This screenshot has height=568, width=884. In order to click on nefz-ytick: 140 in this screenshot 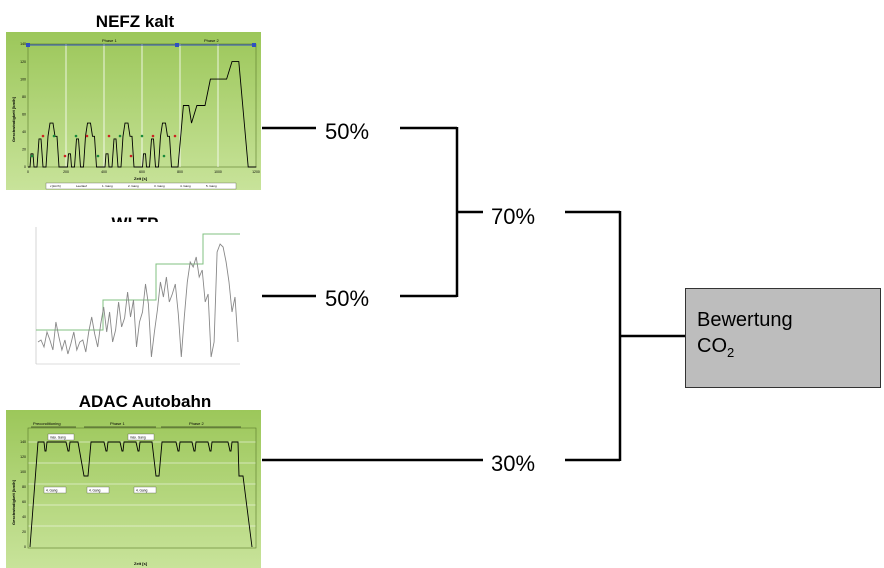, I will do `click(23, 44)`.